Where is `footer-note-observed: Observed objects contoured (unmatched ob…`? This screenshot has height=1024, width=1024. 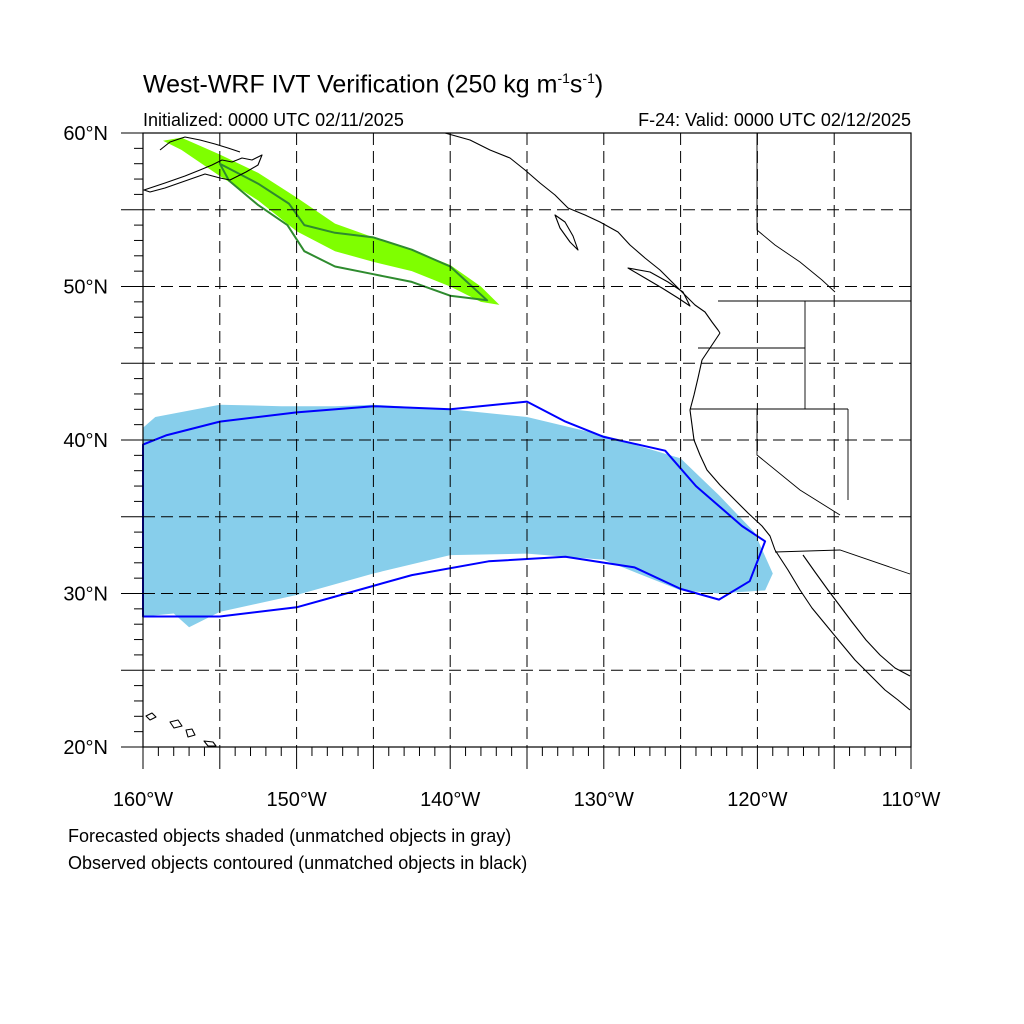
footer-note-observed: Observed objects contoured (unmatched ob… is located at coordinates (298, 863).